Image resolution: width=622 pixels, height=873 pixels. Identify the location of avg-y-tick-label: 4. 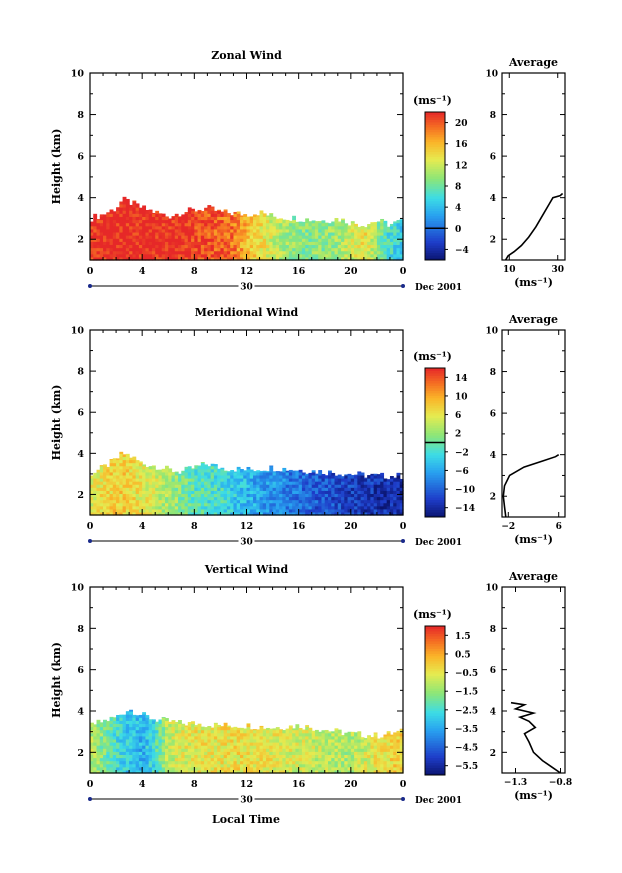
(493, 199).